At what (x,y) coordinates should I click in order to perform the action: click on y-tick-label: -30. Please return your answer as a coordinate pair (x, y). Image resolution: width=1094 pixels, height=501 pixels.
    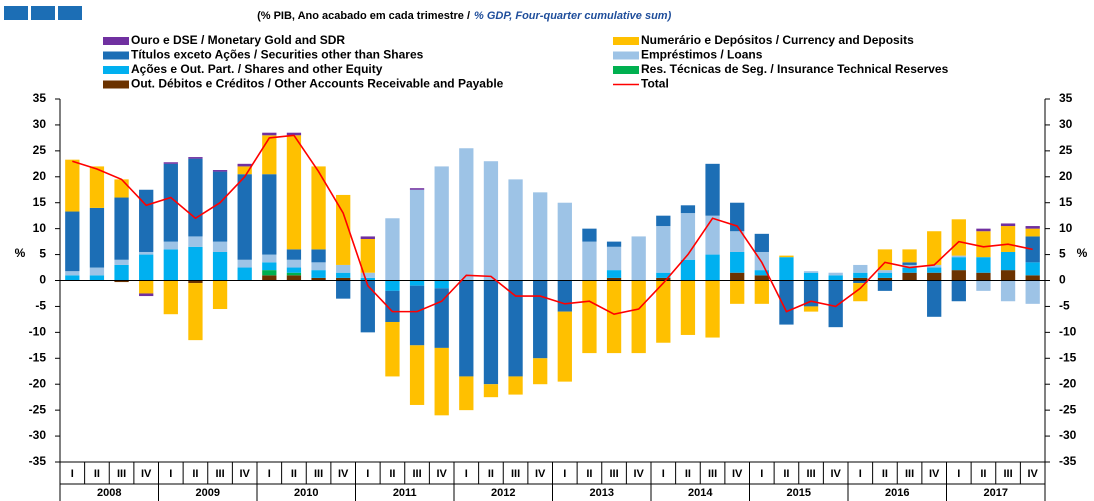
    Looking at the image, I should click on (38, 435).